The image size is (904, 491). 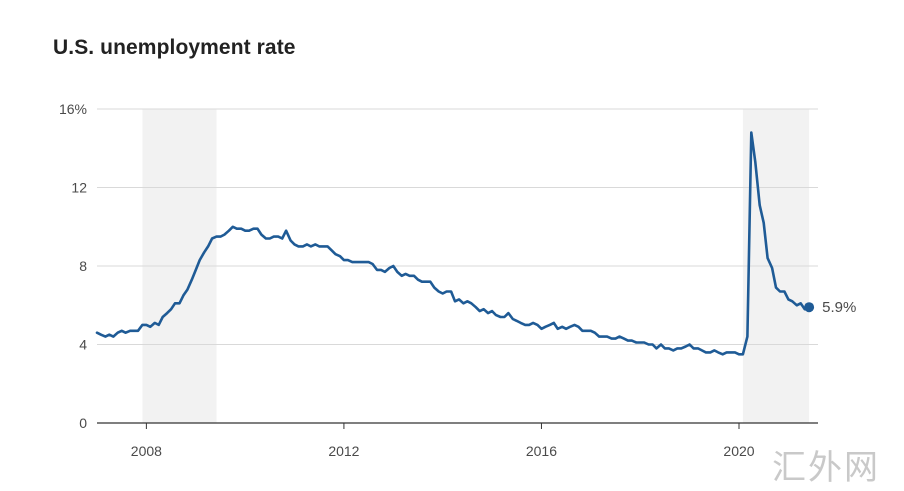 I want to click on chart-title: U.S. unemployment rate, so click(x=174, y=47).